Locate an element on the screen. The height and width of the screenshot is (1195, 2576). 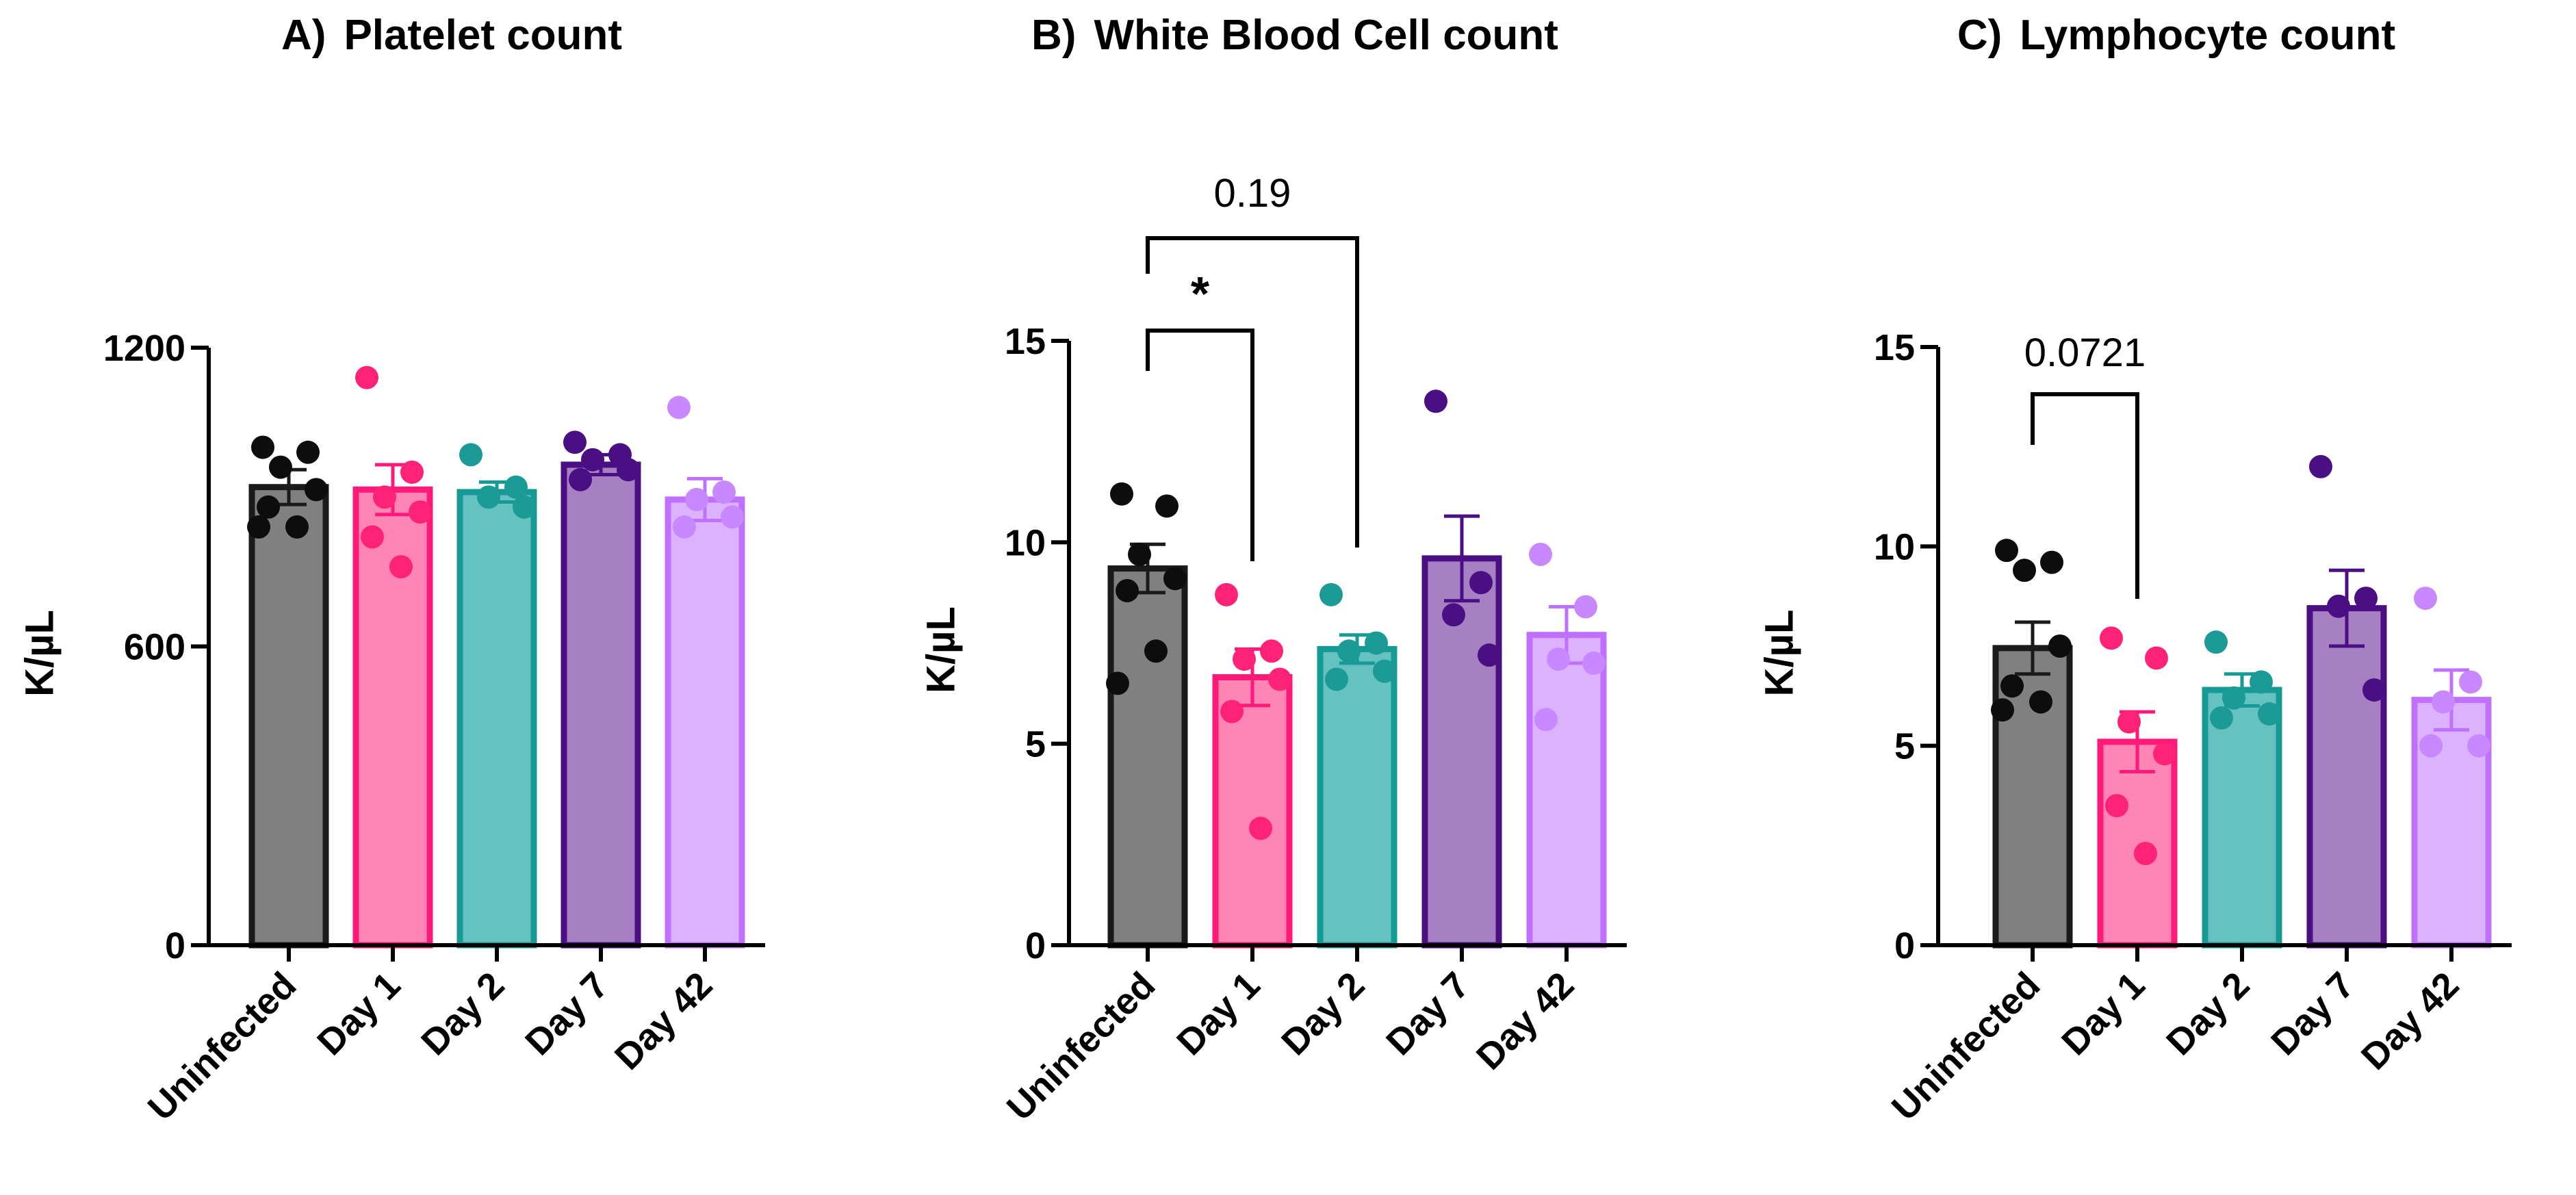
chart-title: C) Lymphocyte count is located at coordinates (2176, 35).